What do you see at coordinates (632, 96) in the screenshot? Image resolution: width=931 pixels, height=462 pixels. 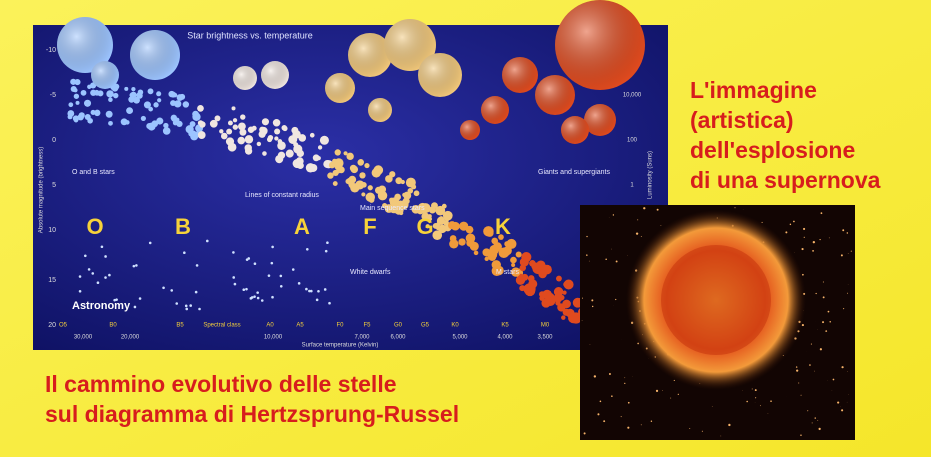 I see `y2-tick-label: 10,000` at bounding box center [632, 96].